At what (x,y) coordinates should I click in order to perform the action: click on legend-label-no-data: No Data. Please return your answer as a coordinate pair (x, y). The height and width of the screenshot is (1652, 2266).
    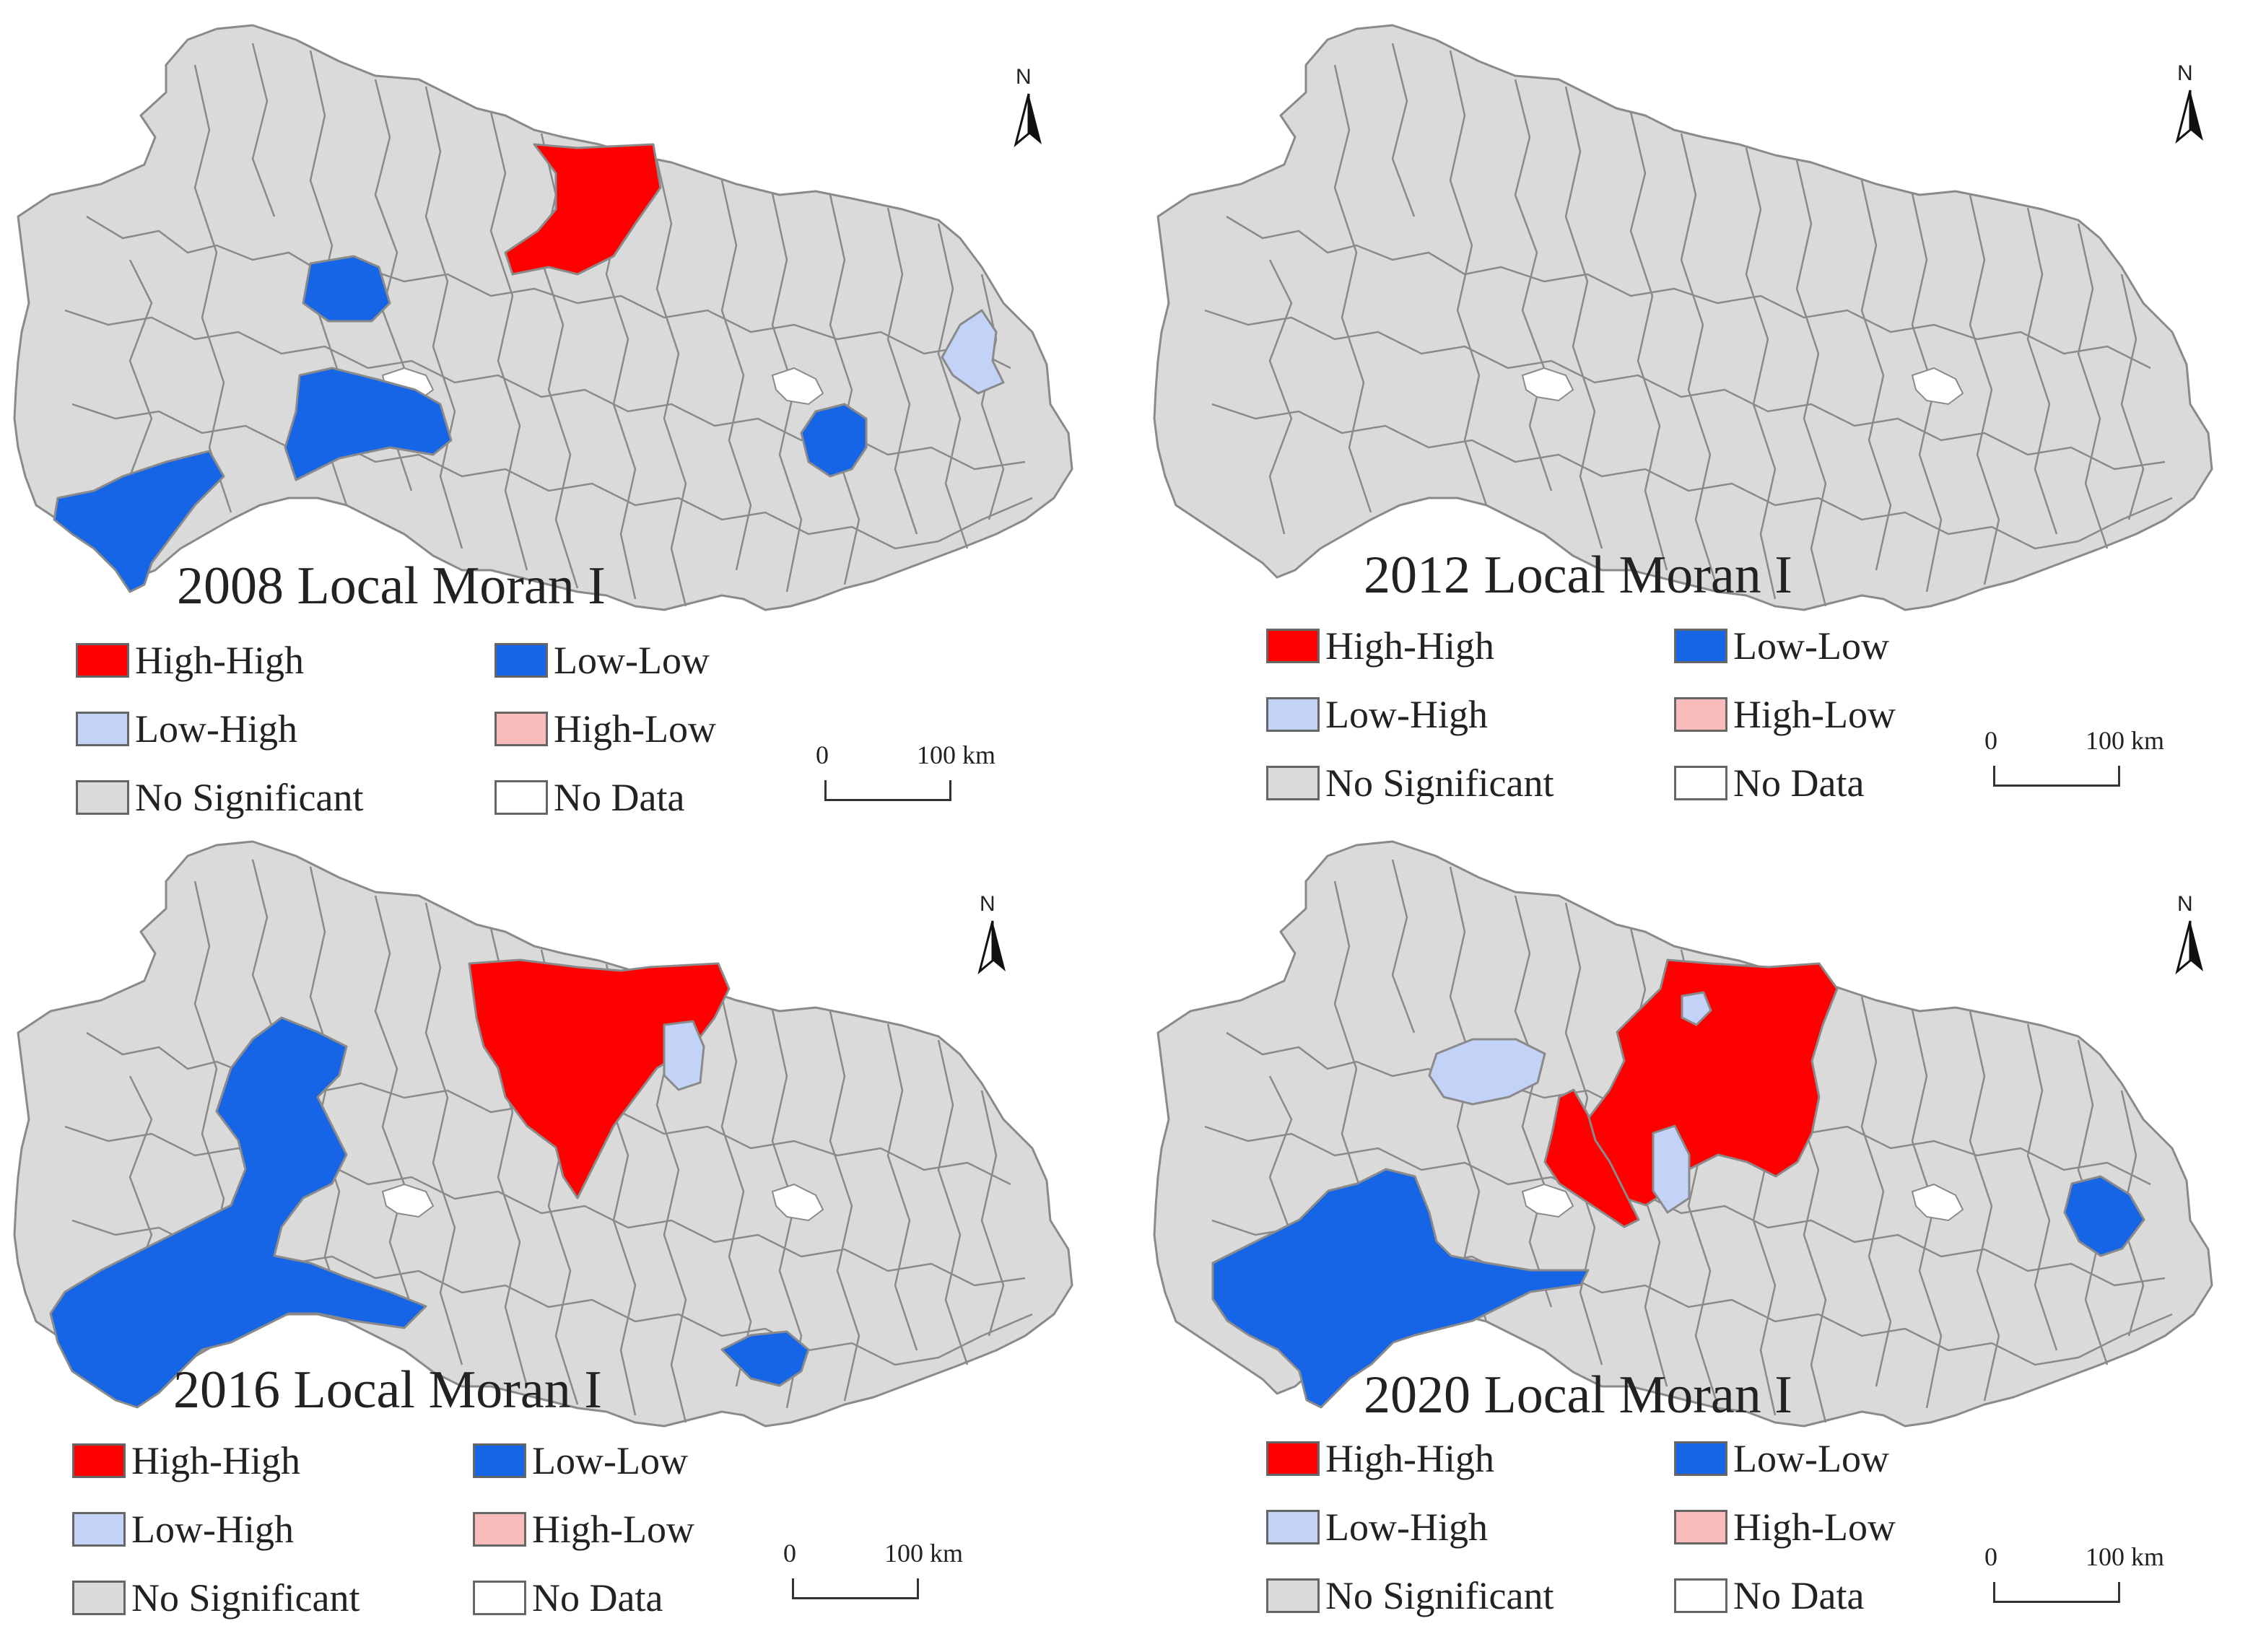
    Looking at the image, I should click on (597, 1598).